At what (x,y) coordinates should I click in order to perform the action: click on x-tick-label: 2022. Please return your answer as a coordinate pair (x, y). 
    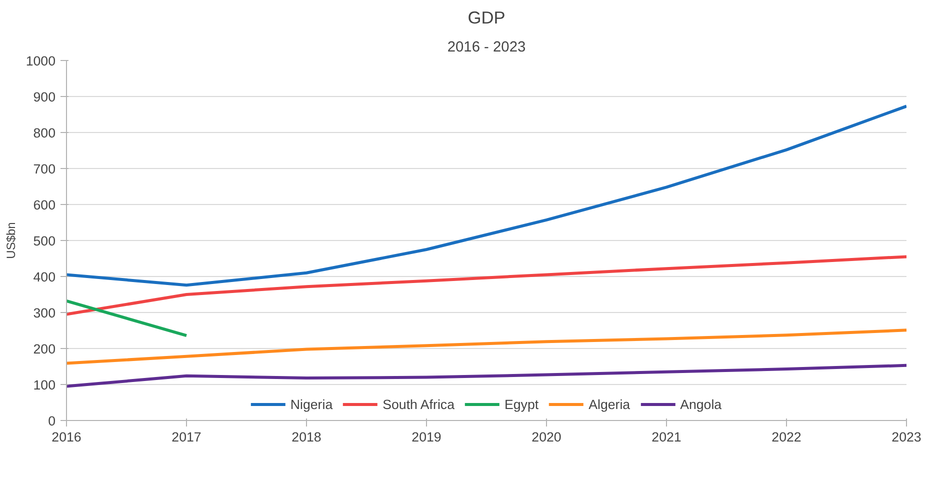
    Looking at the image, I should click on (787, 437).